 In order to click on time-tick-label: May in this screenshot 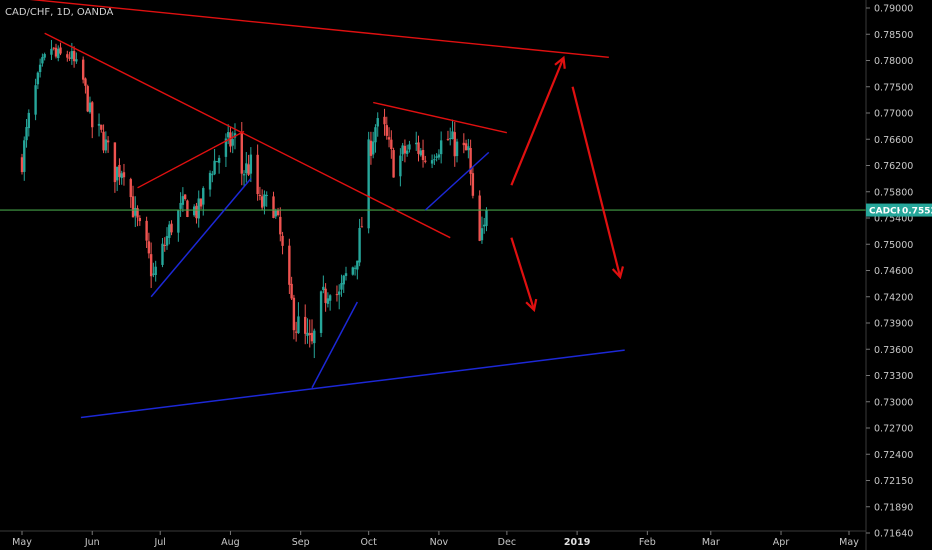, I will do `click(849, 542)`.